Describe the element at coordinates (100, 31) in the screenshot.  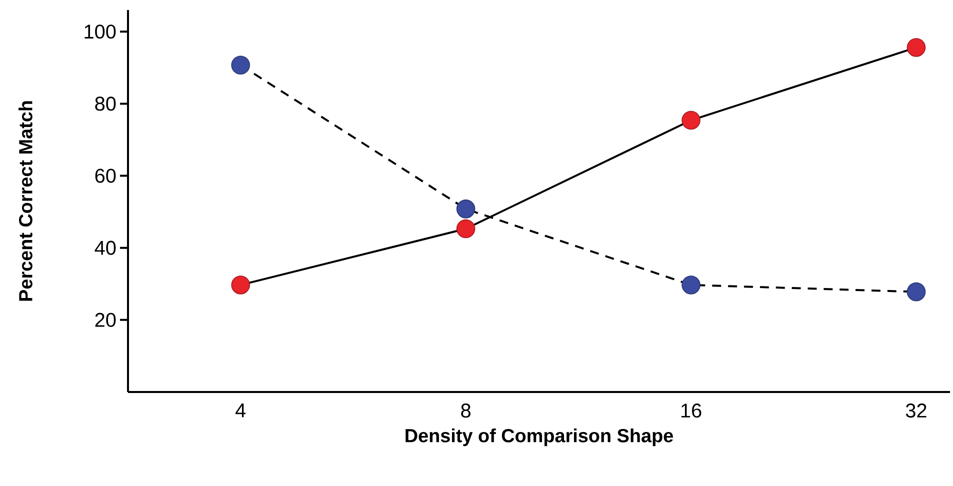
I see `y-tick-label: 100` at that location.